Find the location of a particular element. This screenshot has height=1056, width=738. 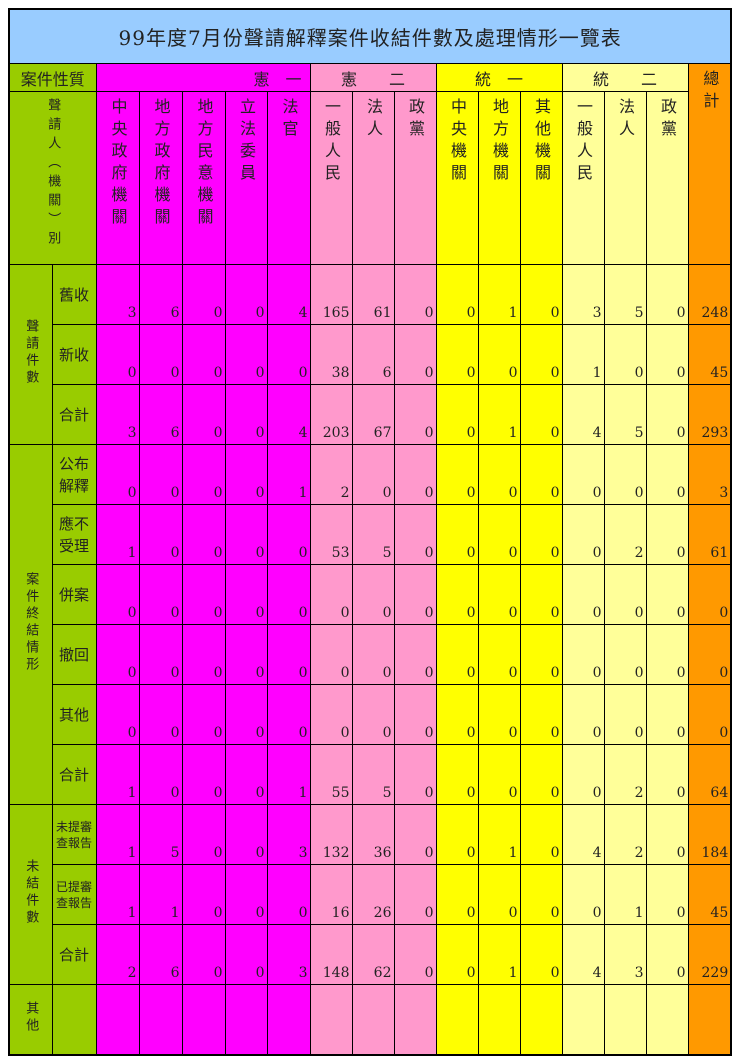

row-label: 應不受理 is located at coordinates (74, 534).